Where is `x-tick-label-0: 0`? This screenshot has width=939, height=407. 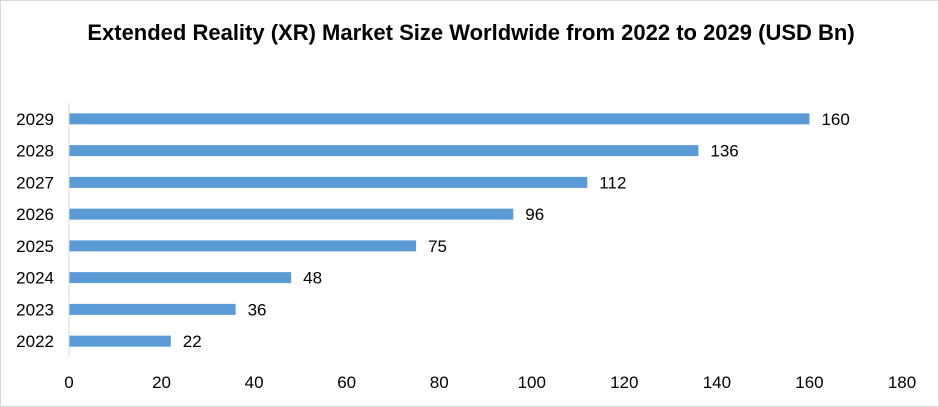 x-tick-label-0: 0 is located at coordinates (68, 382).